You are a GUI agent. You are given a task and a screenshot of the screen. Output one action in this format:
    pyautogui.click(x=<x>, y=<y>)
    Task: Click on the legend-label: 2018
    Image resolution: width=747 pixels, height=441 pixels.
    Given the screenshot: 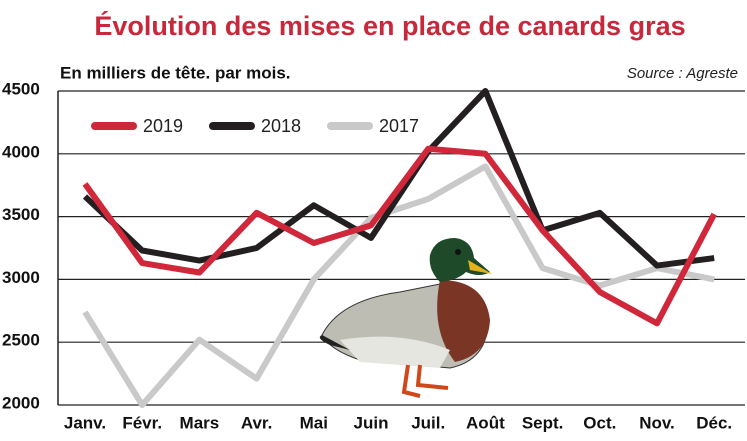 What is the action you would take?
    pyautogui.click(x=281, y=126)
    